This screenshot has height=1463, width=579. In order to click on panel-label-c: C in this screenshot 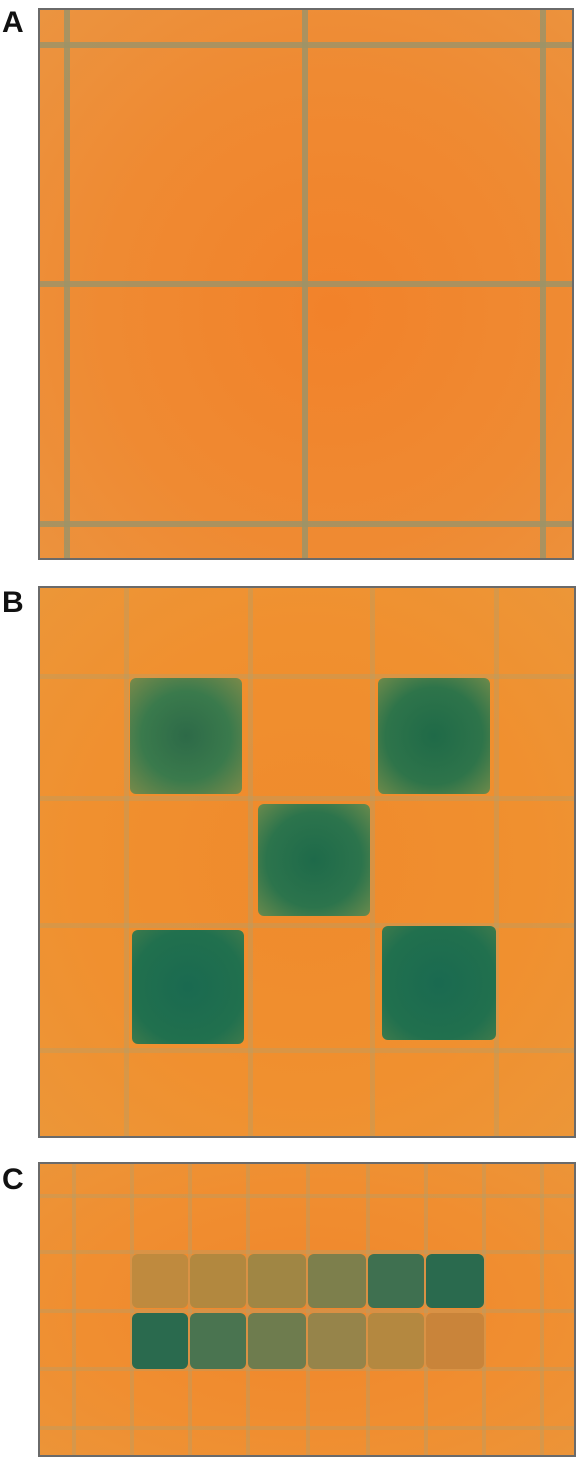, I will do `click(13, 1179)`.